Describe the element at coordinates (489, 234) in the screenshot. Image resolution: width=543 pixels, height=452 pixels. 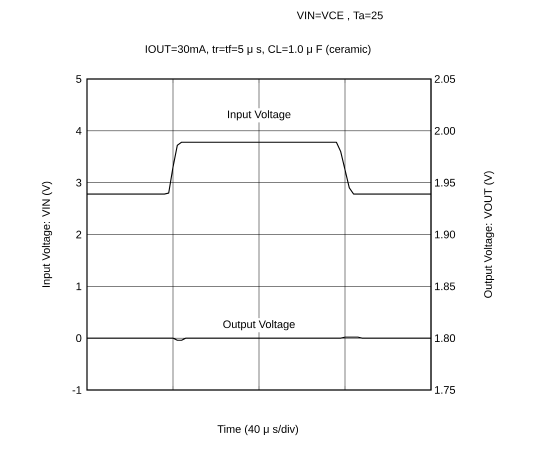
I see `y2-axis-title: Output Voltage: VOUT (V)` at that location.